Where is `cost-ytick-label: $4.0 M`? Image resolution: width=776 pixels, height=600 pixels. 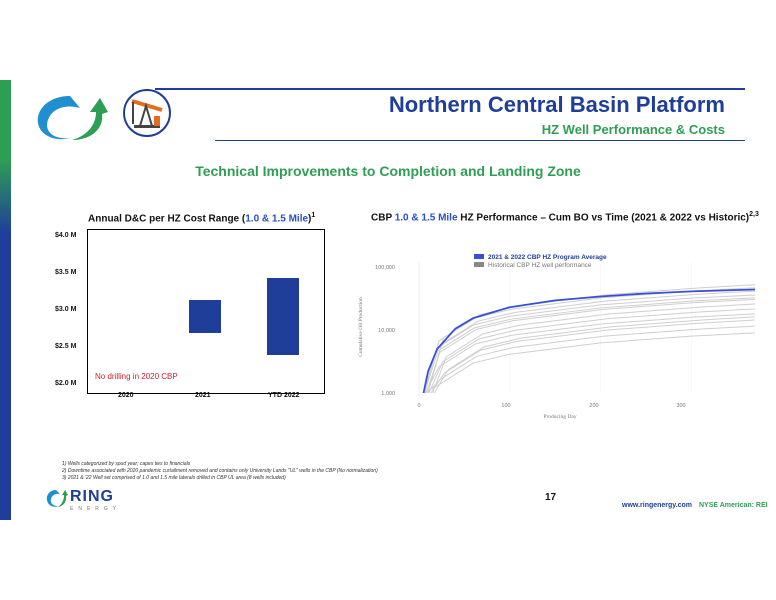 cost-ytick-label: $4.0 M is located at coordinates (66, 235).